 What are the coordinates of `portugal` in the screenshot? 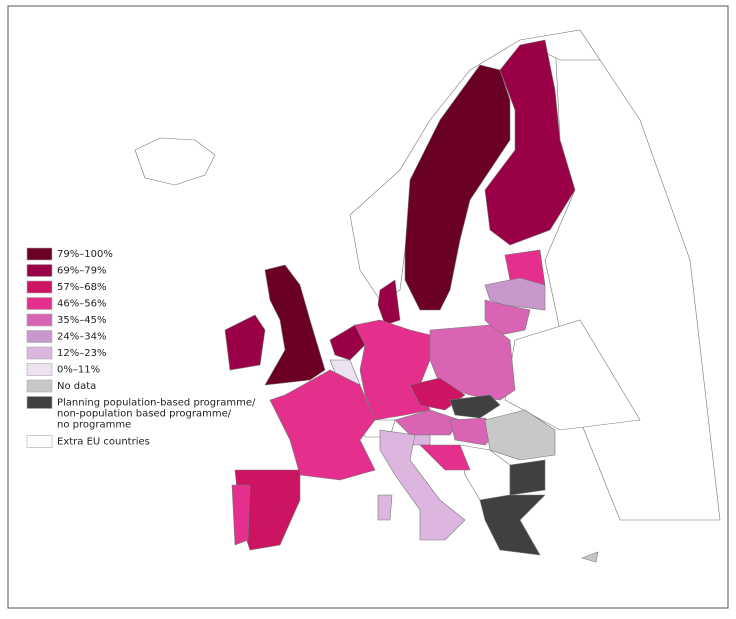 It's located at (241, 515).